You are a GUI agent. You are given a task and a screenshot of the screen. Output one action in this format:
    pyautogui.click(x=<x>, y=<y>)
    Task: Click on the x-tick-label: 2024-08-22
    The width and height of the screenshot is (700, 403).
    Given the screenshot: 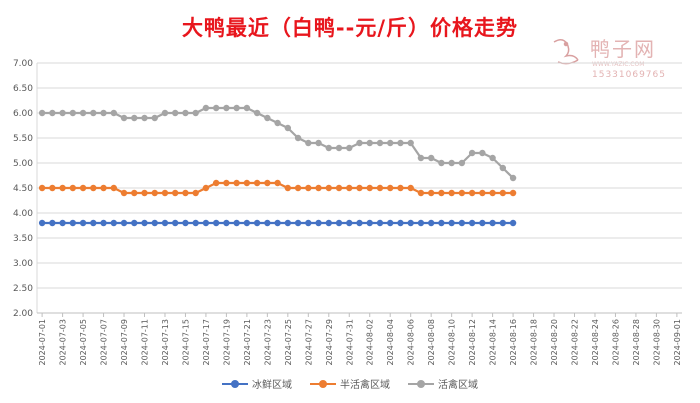 What is the action you would take?
    pyautogui.click(x=575, y=342)
    